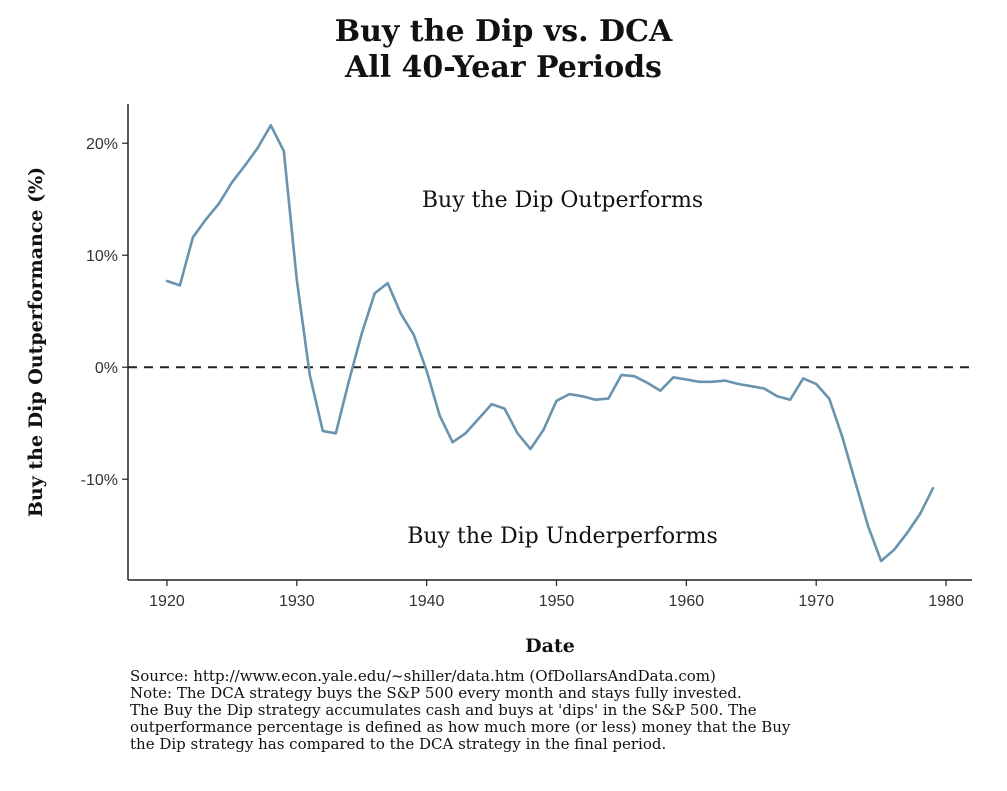 This screenshot has height=791, width=1007. Describe the element at coordinates (687, 601) in the screenshot. I see `x-tick-label: 1960` at that location.